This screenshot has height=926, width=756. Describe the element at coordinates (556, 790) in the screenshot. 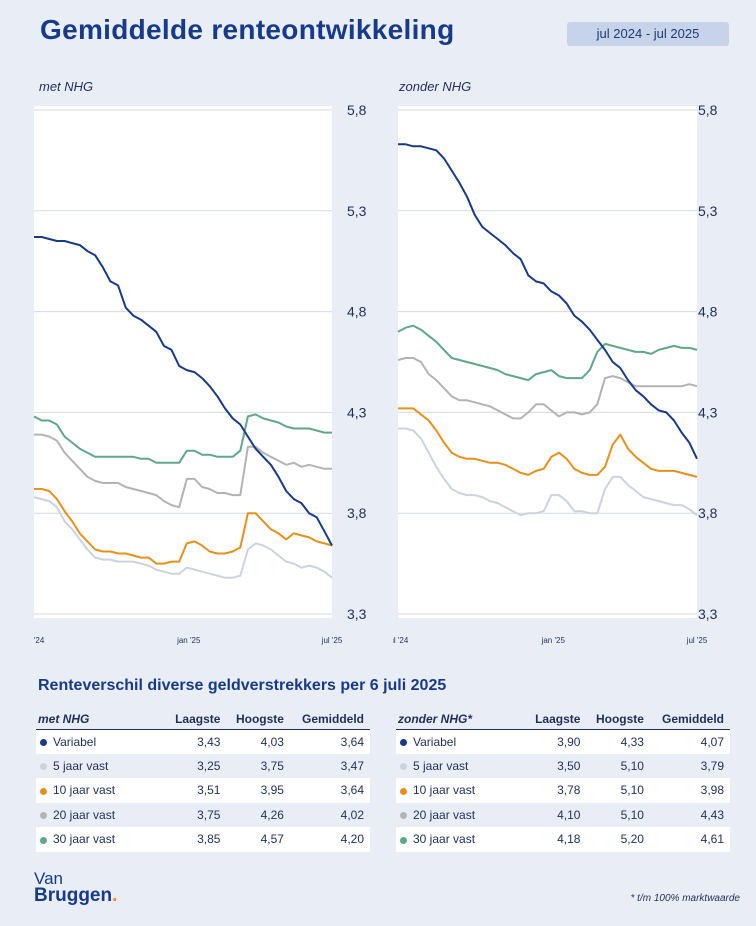

I see `value-cell: 3,78` at that location.